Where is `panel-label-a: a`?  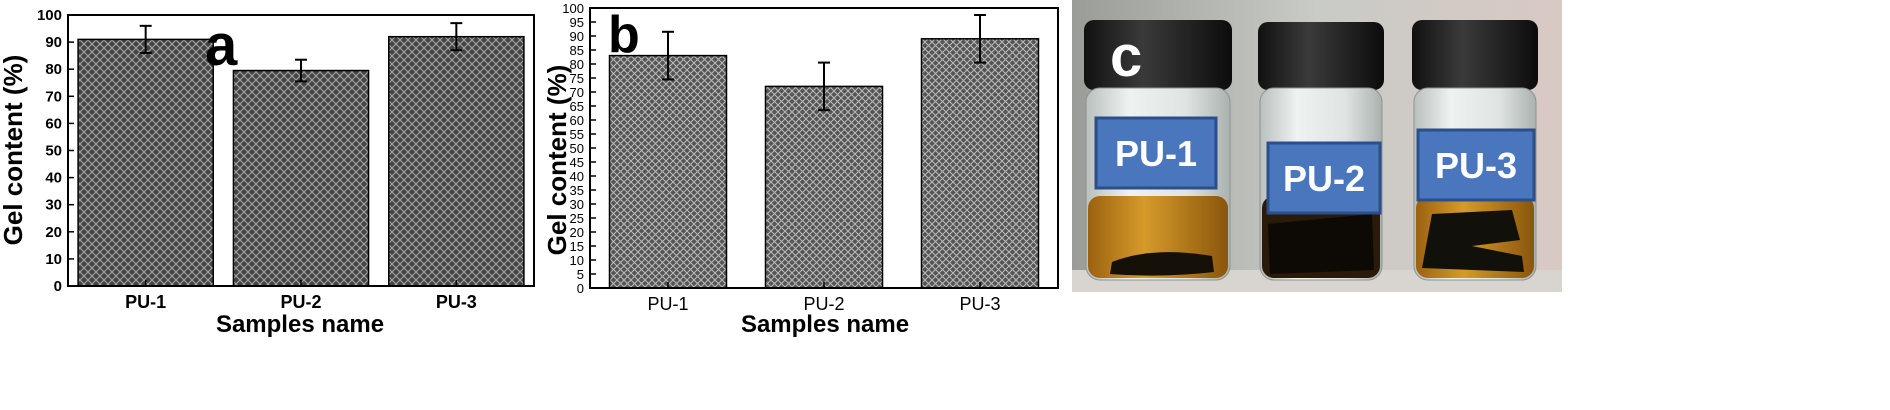
panel-label-a: a is located at coordinates (221, 45).